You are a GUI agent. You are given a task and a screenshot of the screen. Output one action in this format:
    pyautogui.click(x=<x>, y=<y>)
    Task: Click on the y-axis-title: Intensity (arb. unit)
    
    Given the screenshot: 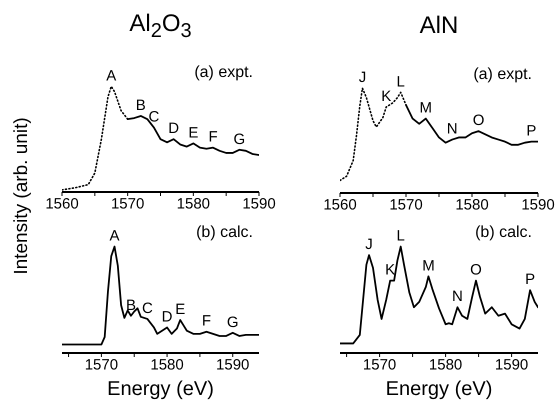 What is the action you would take?
    pyautogui.click(x=22, y=196)
    